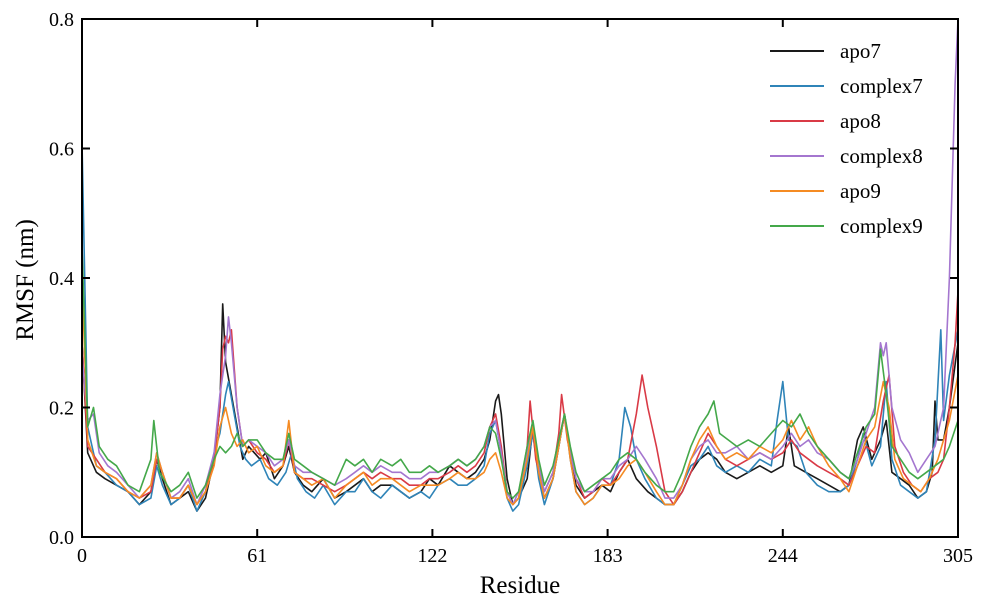 The height and width of the screenshot is (604, 984). Describe the element at coordinates (881, 156) in the screenshot. I see `legend-label-complex8: complex8` at that location.